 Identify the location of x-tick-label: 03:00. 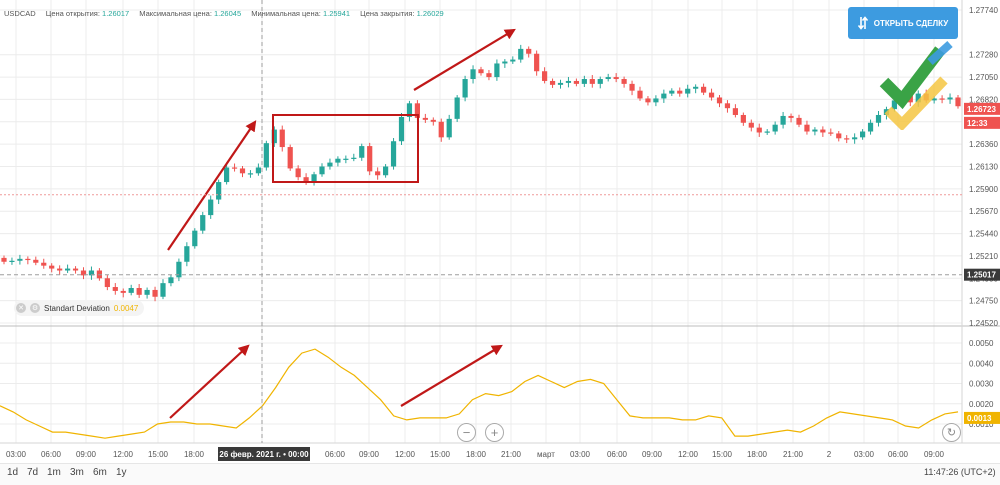
(16, 454).